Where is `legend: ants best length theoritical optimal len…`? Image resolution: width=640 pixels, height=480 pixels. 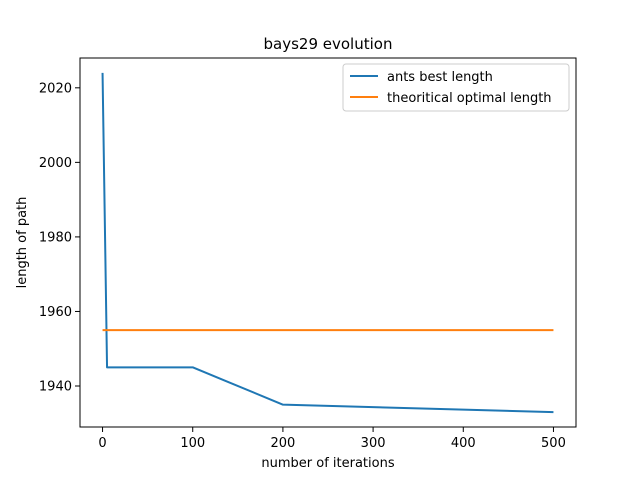
legend: ants best length theoritical optimal len… is located at coordinates (456, 87).